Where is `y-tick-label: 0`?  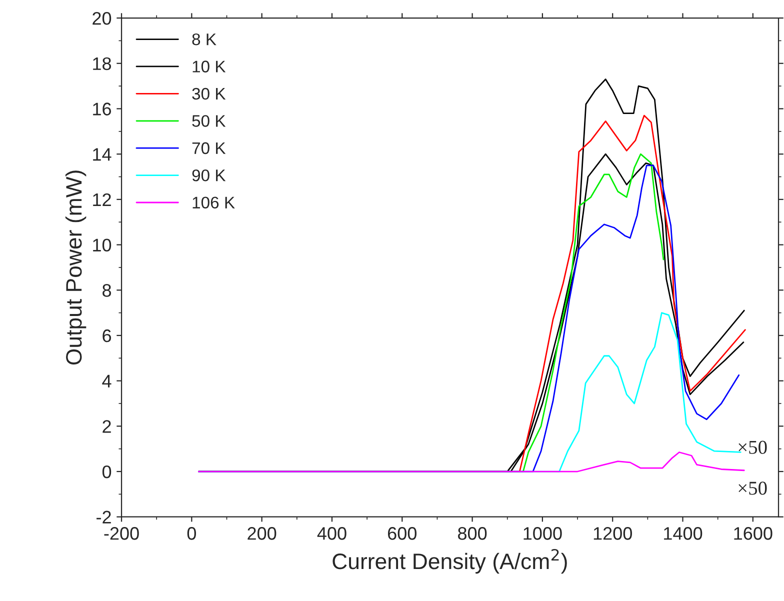 y-tick-label: 0 is located at coordinates (107, 471).